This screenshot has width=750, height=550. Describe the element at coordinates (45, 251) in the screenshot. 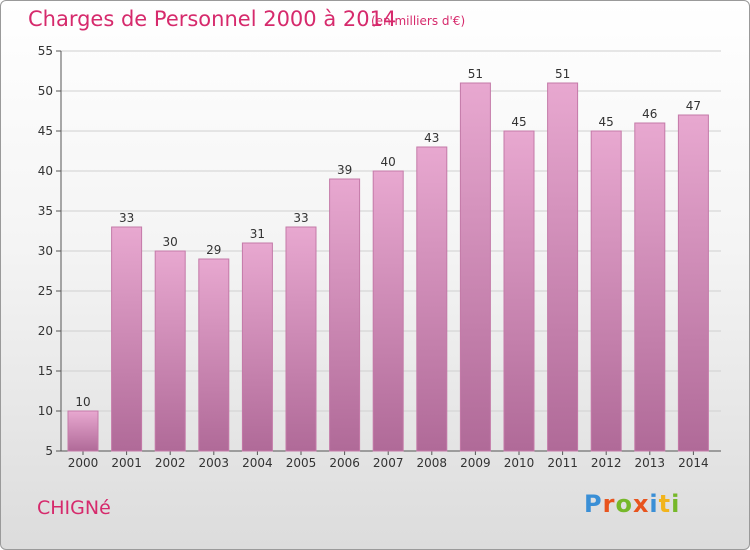

I see `y-tick-label: 30` at that location.